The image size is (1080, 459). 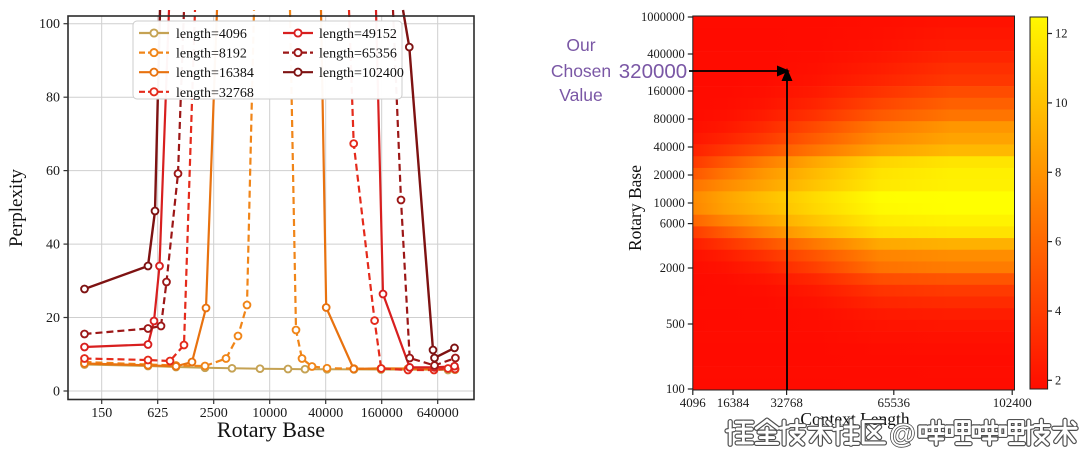 I want to click on svg-text: length=102400, so click(x=361, y=73).